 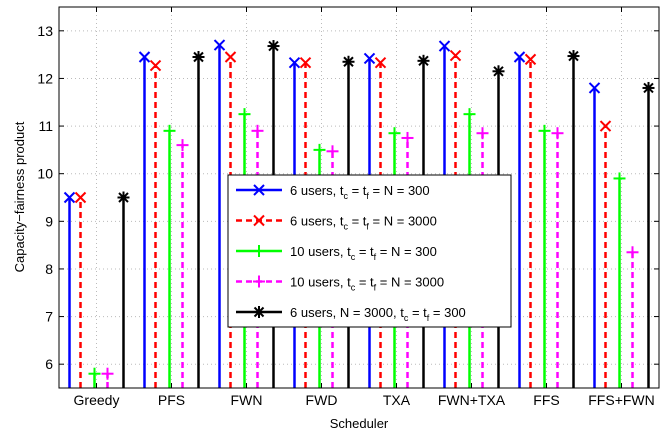 What do you see at coordinates (49, 269) in the screenshot?
I see `y-tick-label: 8` at bounding box center [49, 269].